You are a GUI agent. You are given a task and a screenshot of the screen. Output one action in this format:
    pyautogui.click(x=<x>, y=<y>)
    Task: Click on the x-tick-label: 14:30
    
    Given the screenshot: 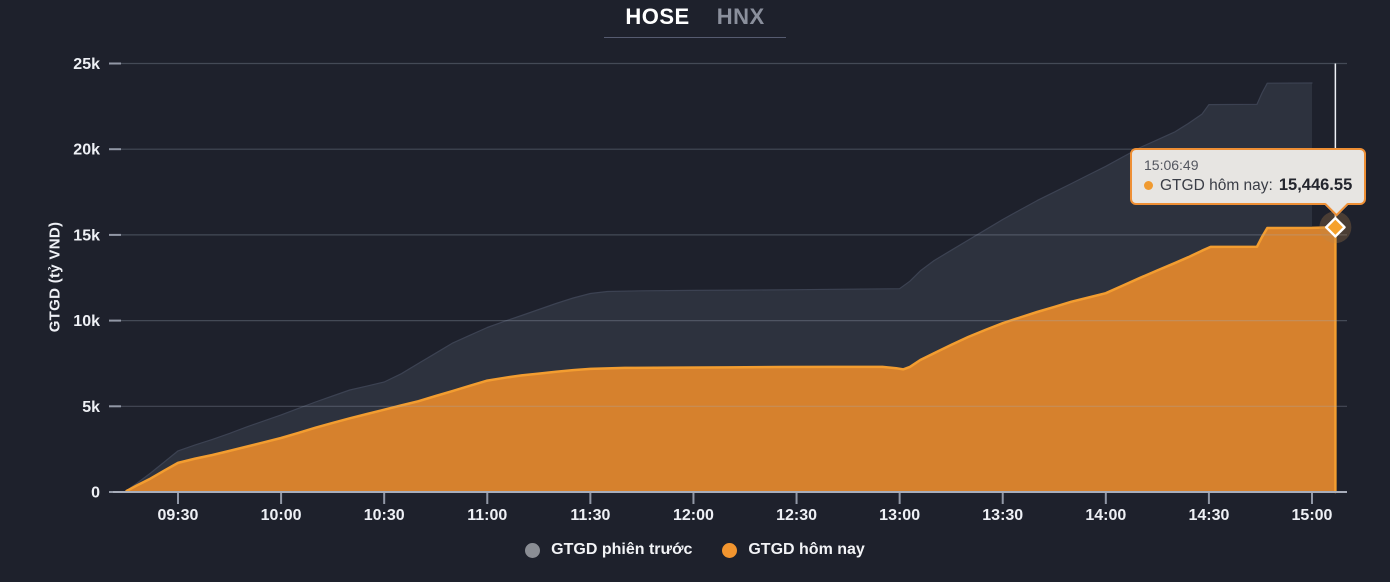 What is the action you would take?
    pyautogui.click(x=1208, y=515)
    